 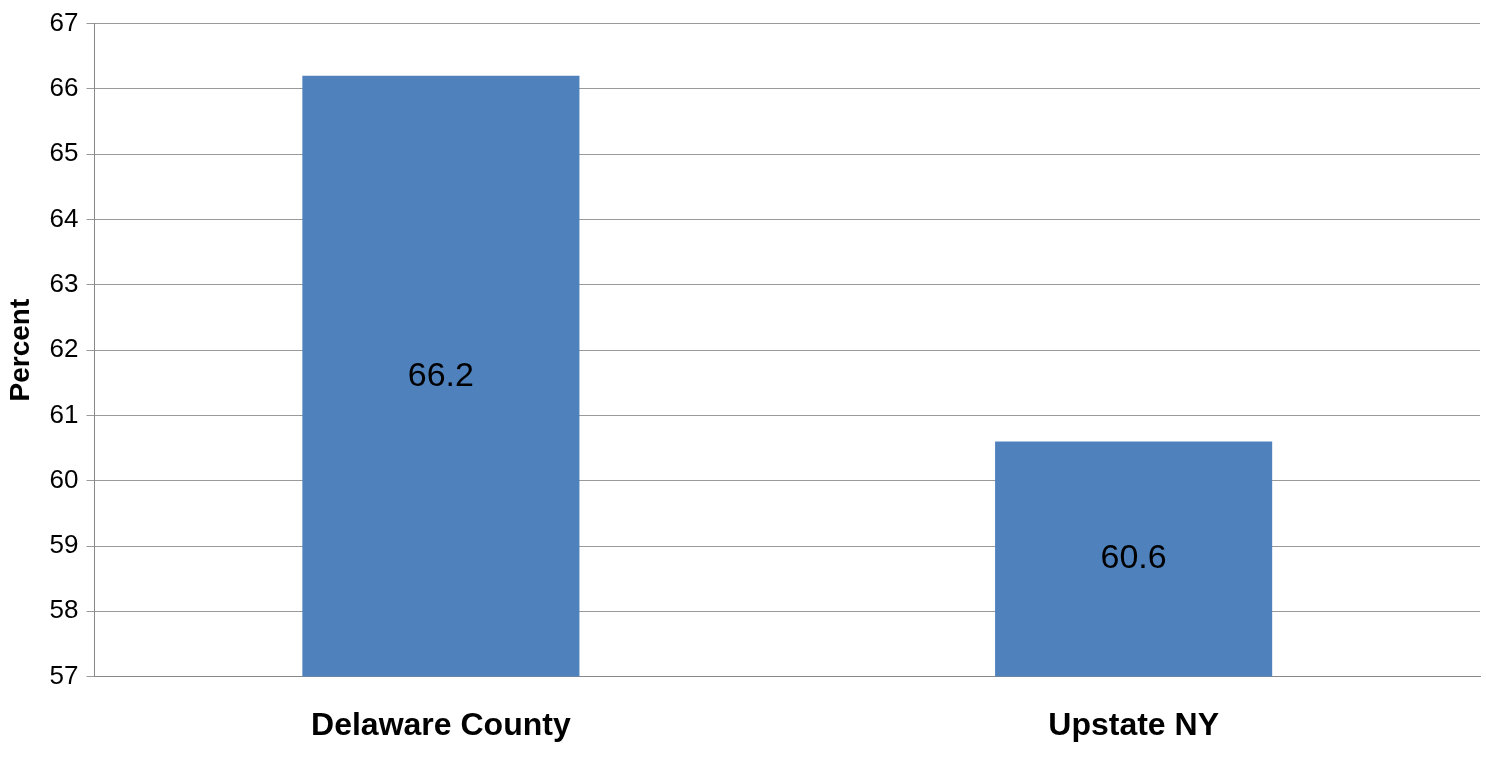 What do you see at coordinates (64, 478) in the screenshot?
I see `y-tick-label: 60` at bounding box center [64, 478].